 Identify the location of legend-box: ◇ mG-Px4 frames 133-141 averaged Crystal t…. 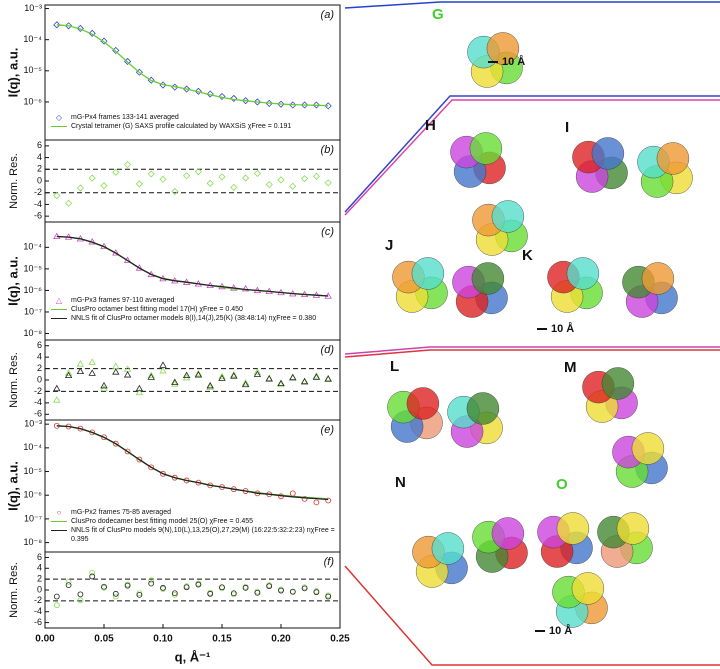
(193, 122).